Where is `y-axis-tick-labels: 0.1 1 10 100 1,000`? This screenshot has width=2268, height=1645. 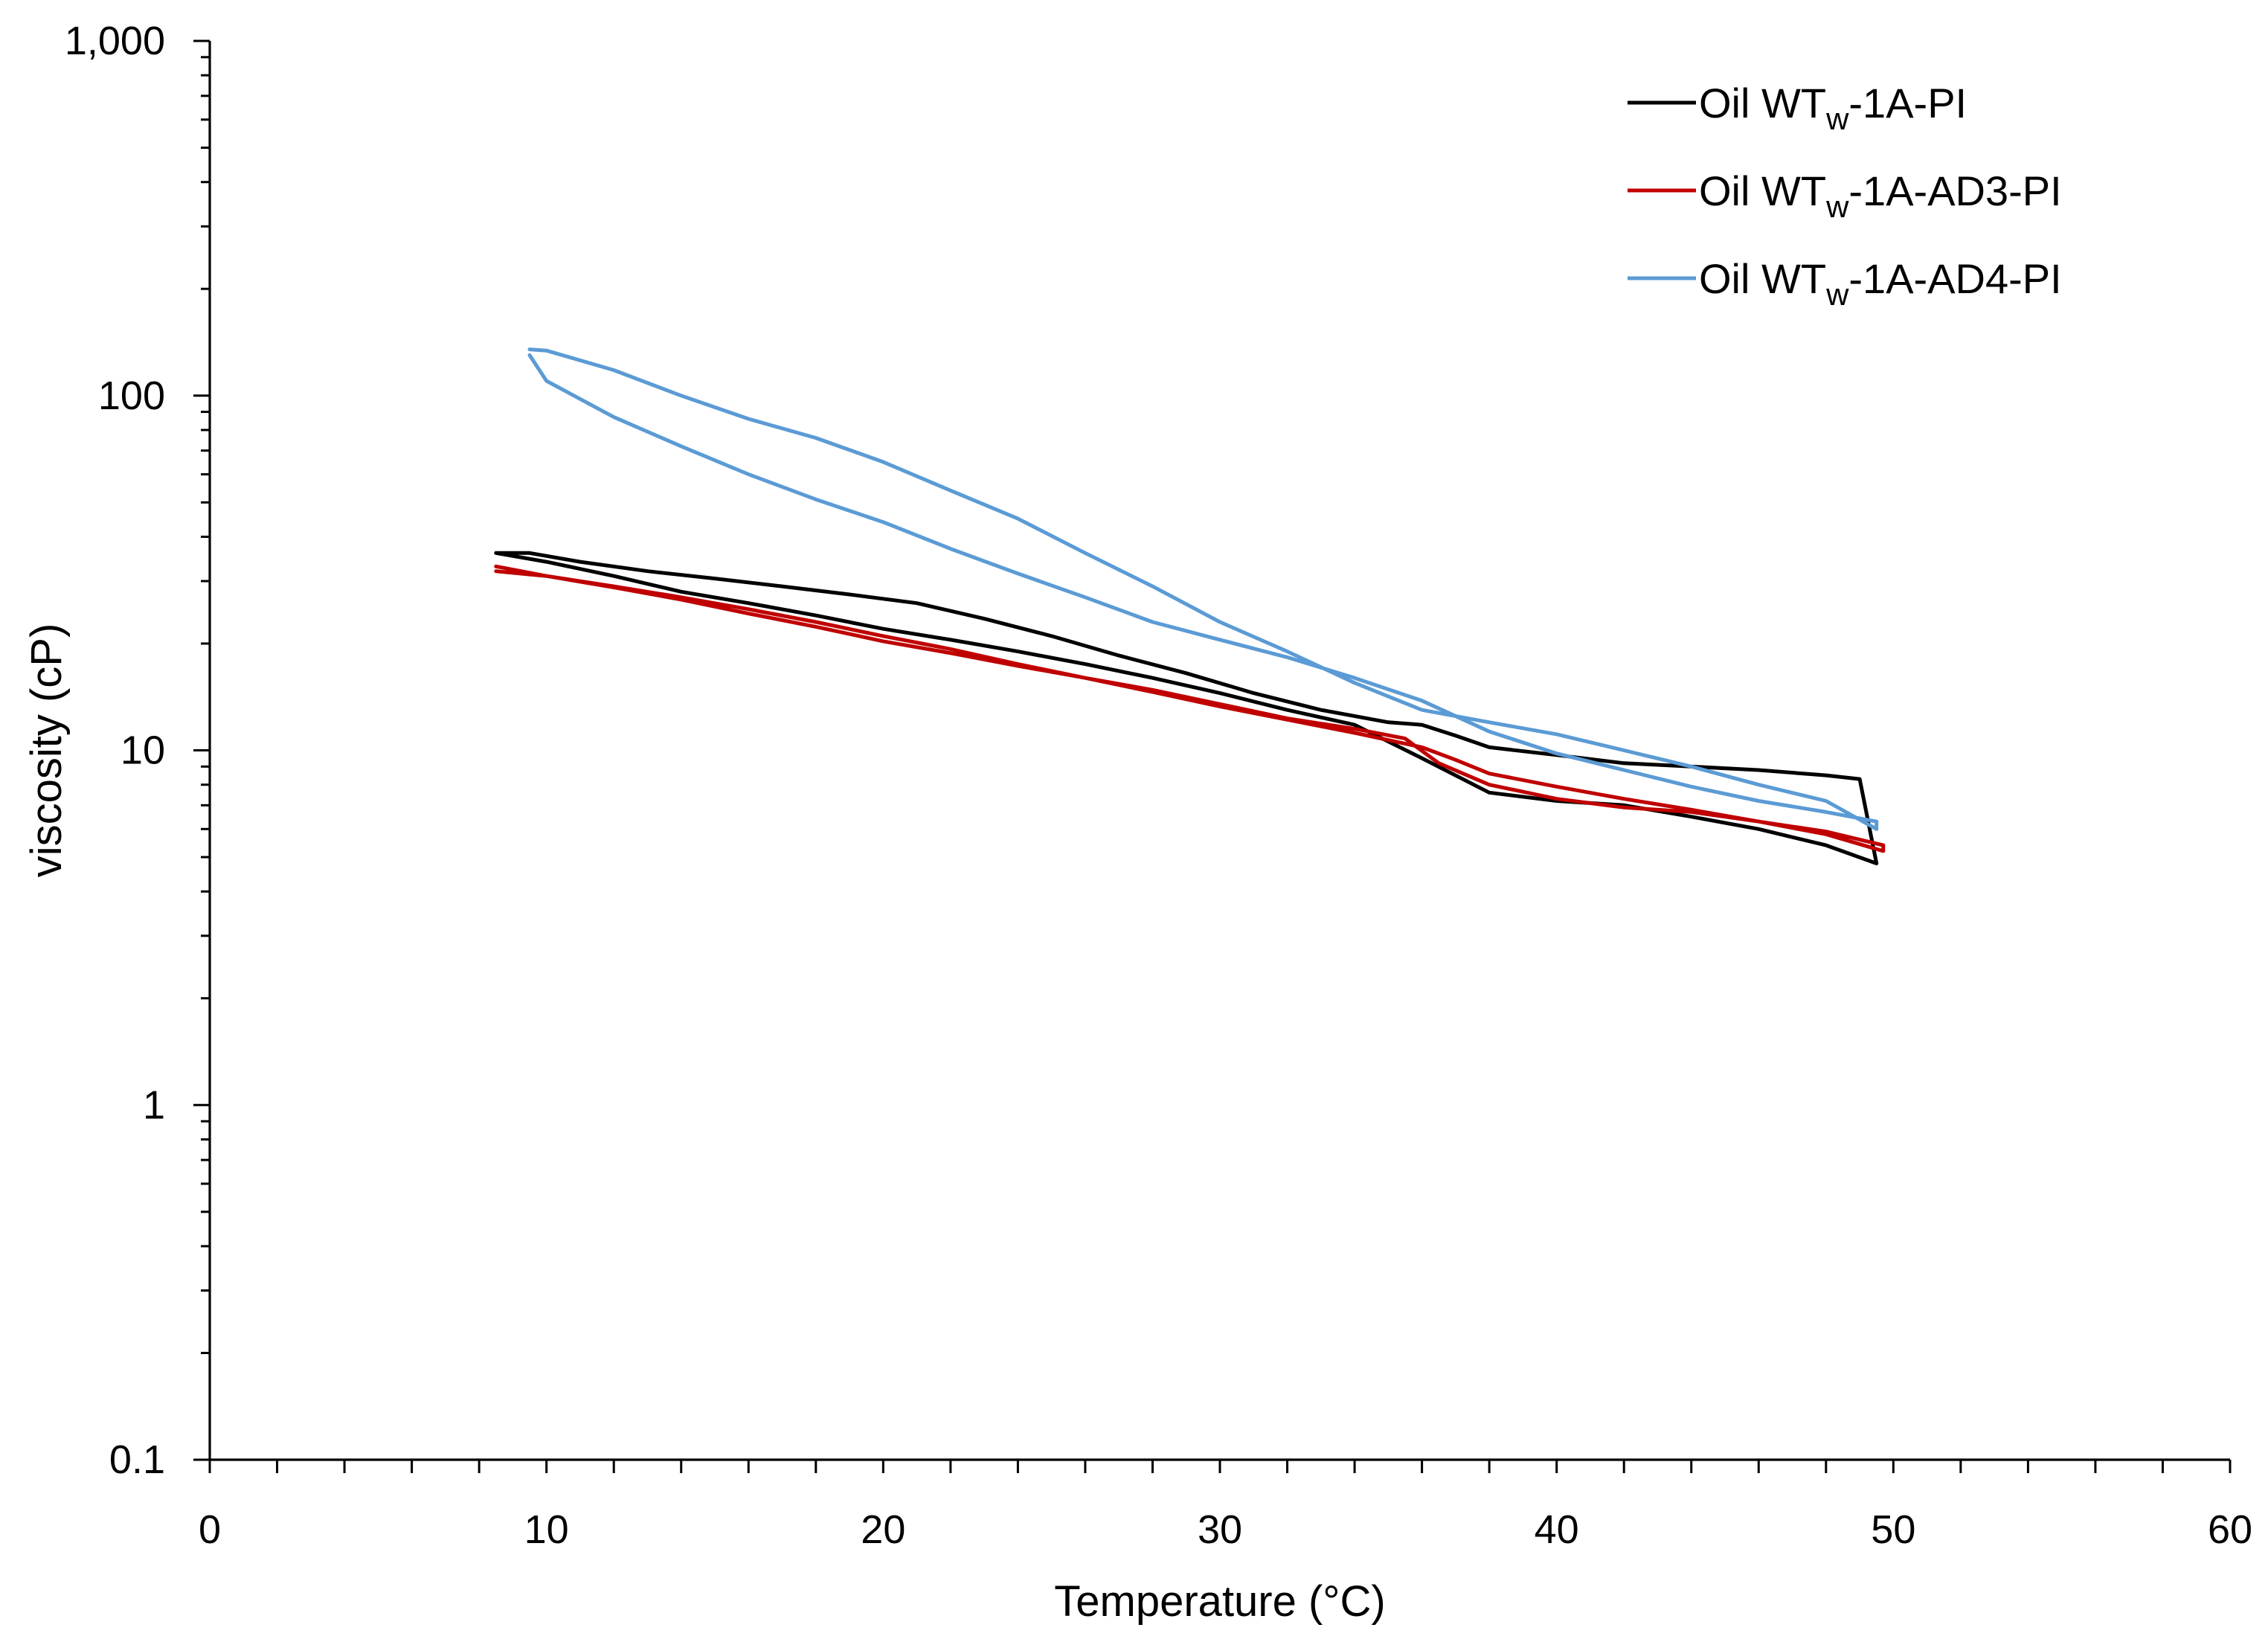
y-axis-tick-labels: 0.1 1 10 100 1,000 is located at coordinates (115, 750).